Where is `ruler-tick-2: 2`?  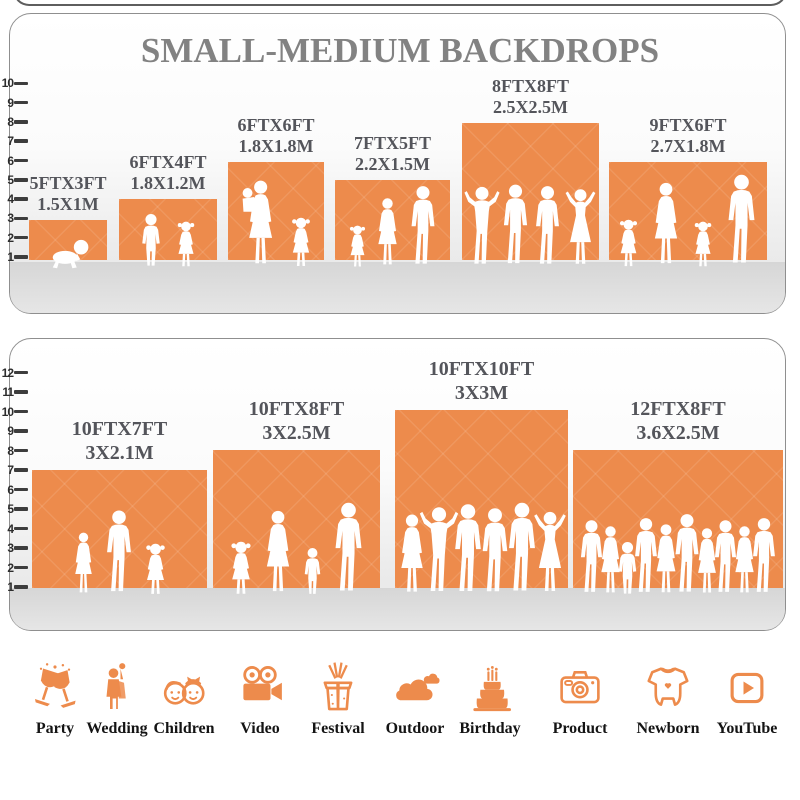 ruler-tick-2: 2 is located at coordinates (14, 568).